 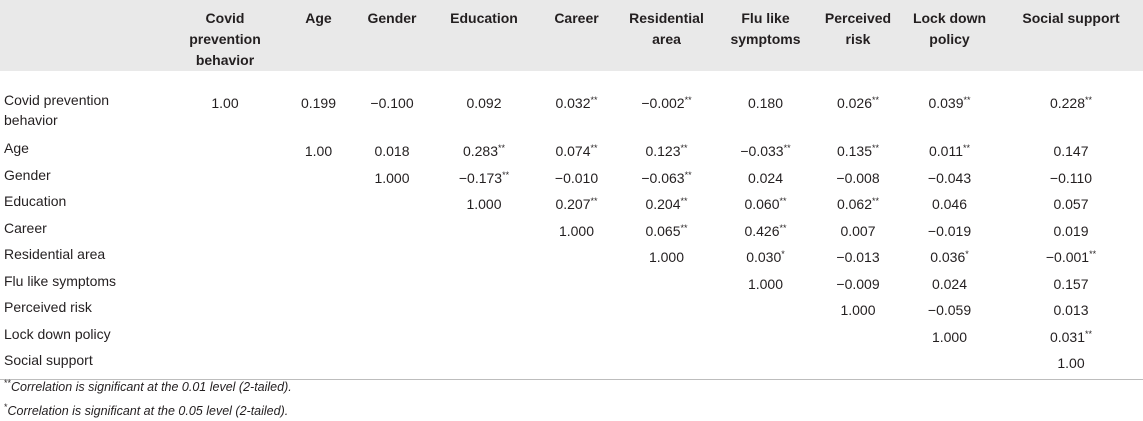 I want to click on row-label: Lock down policy, so click(x=57, y=333).